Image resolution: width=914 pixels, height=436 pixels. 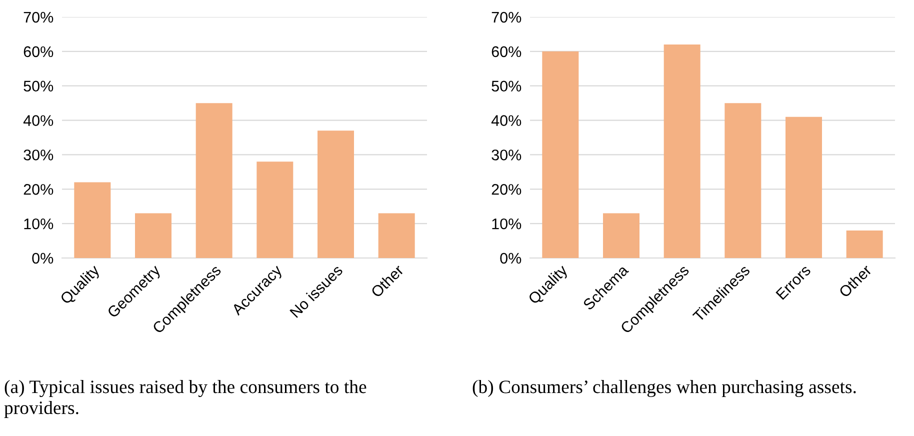 What do you see at coordinates (185, 399) in the screenshot?
I see `text: (a) Typical issues raised by the consumers to the providers.` at bounding box center [185, 399].